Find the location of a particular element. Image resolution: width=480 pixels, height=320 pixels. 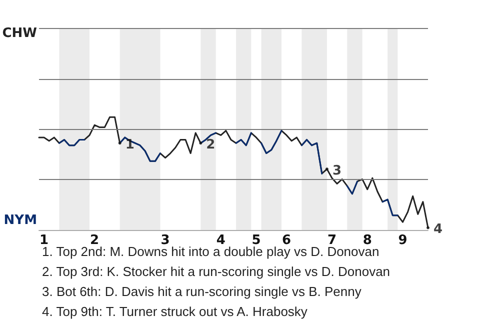

text: NYM is located at coordinates (21, 220).